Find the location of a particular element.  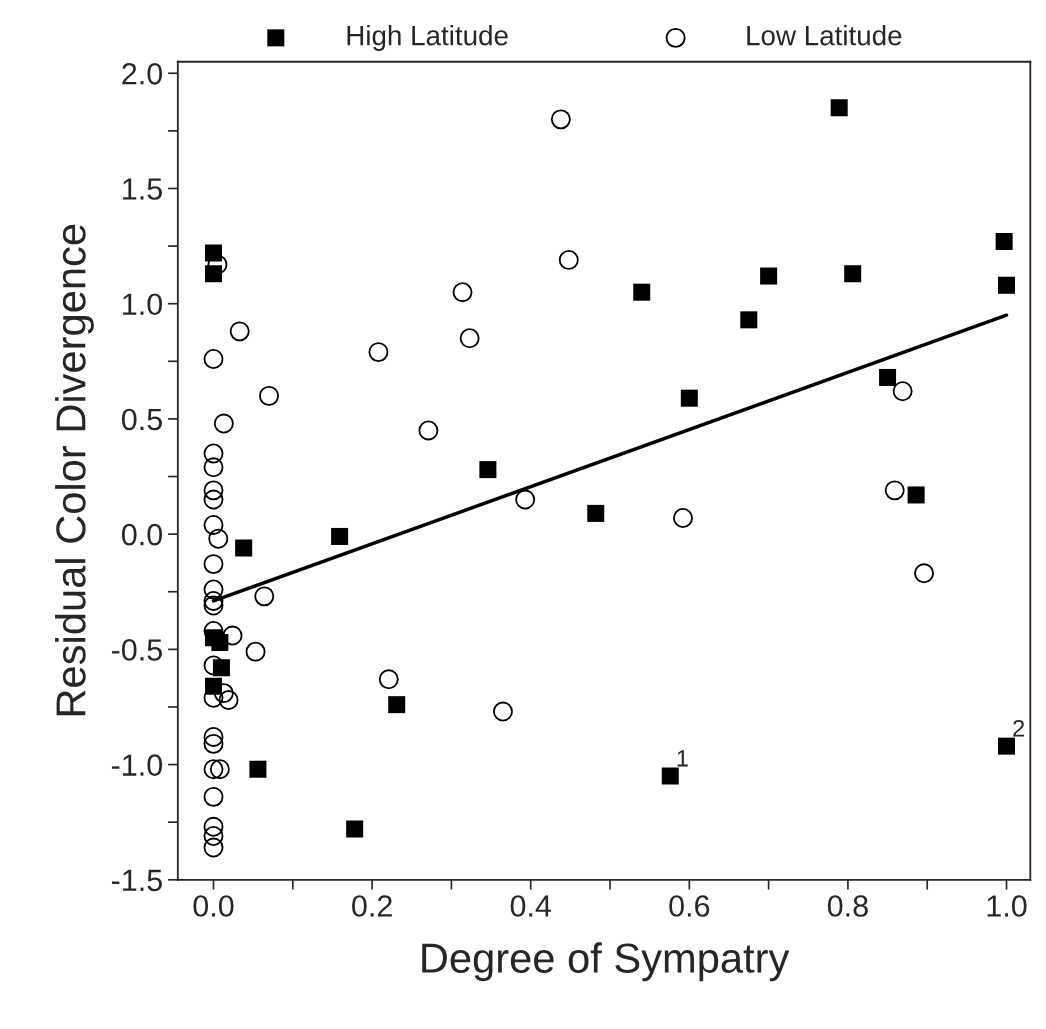

y-tick-label: 0.5 is located at coordinates (141, 419).